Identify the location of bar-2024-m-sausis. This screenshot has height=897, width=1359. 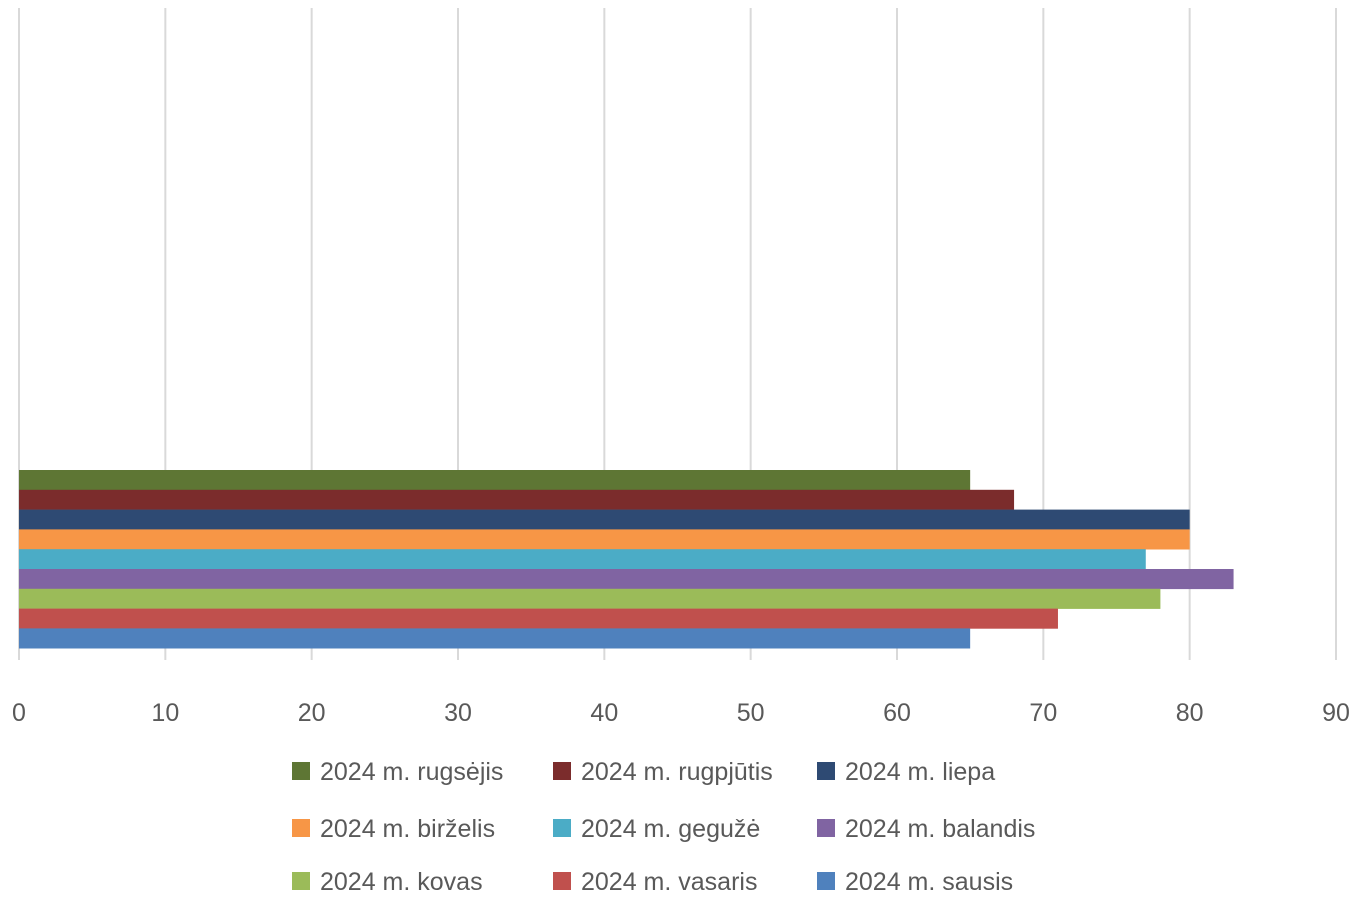
(495, 638).